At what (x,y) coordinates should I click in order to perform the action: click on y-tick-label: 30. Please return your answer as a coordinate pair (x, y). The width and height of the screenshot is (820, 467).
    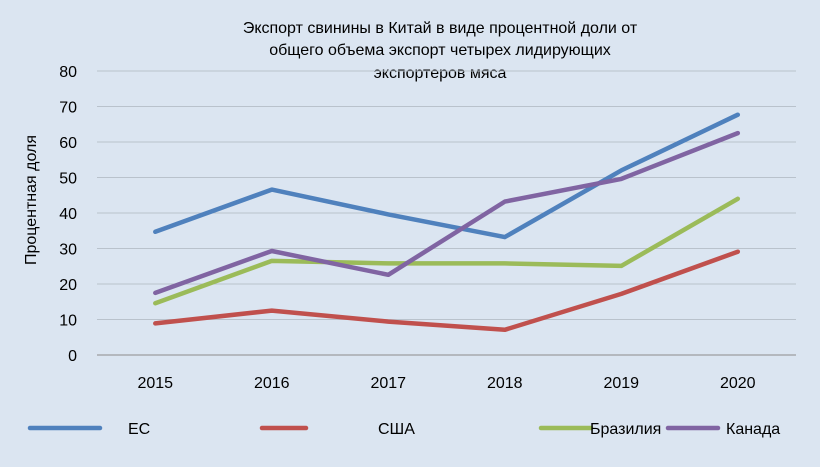
    Looking at the image, I should click on (68, 250).